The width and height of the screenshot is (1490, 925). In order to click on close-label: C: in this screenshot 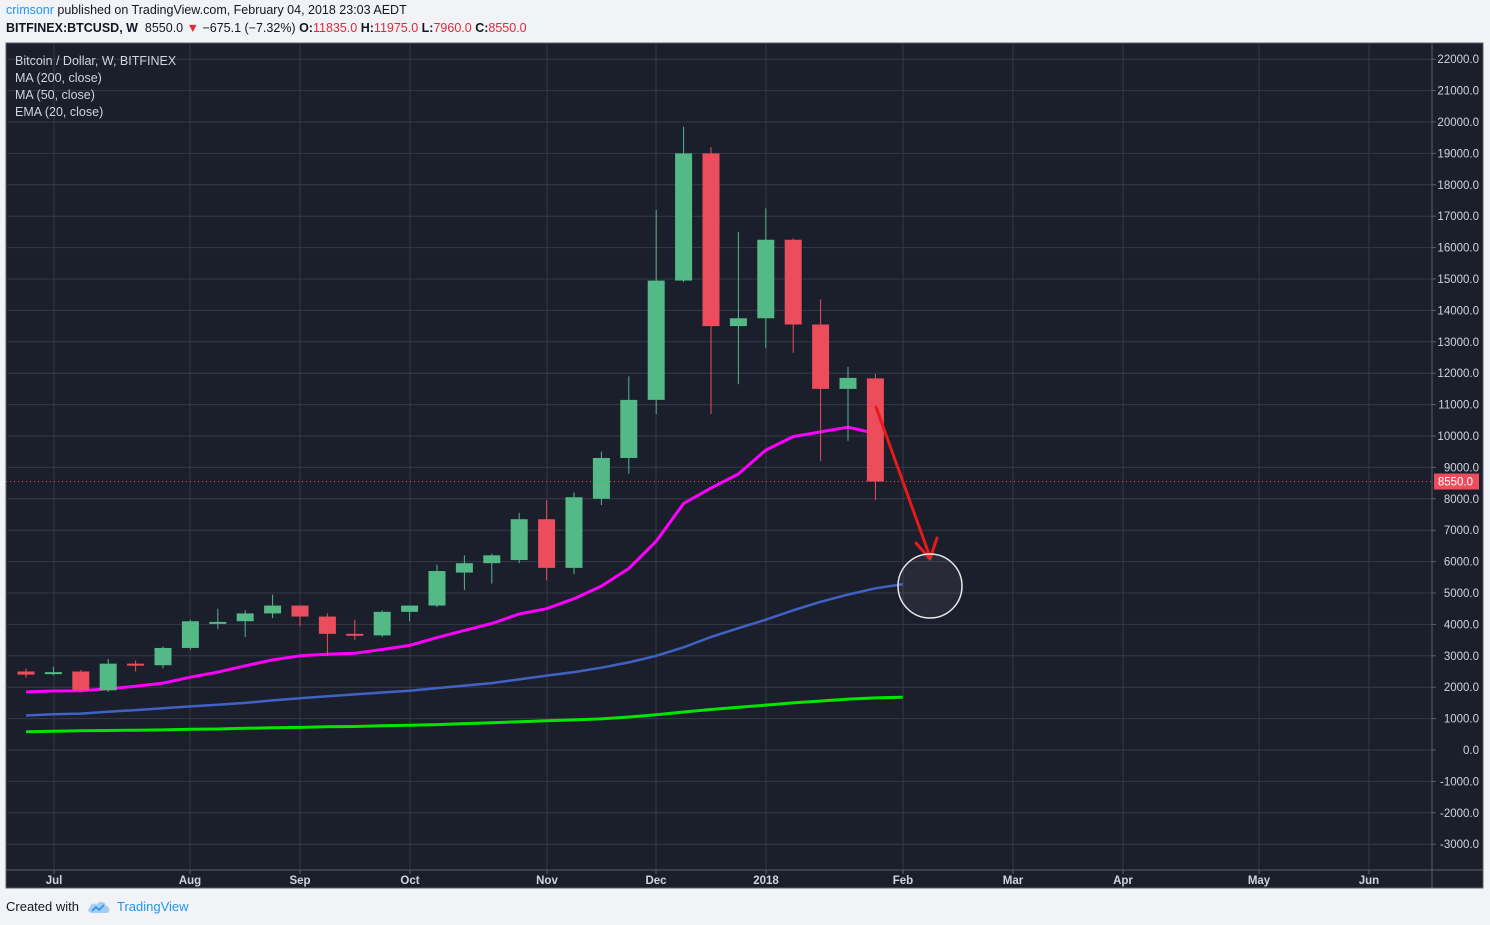, I will do `click(482, 28)`.